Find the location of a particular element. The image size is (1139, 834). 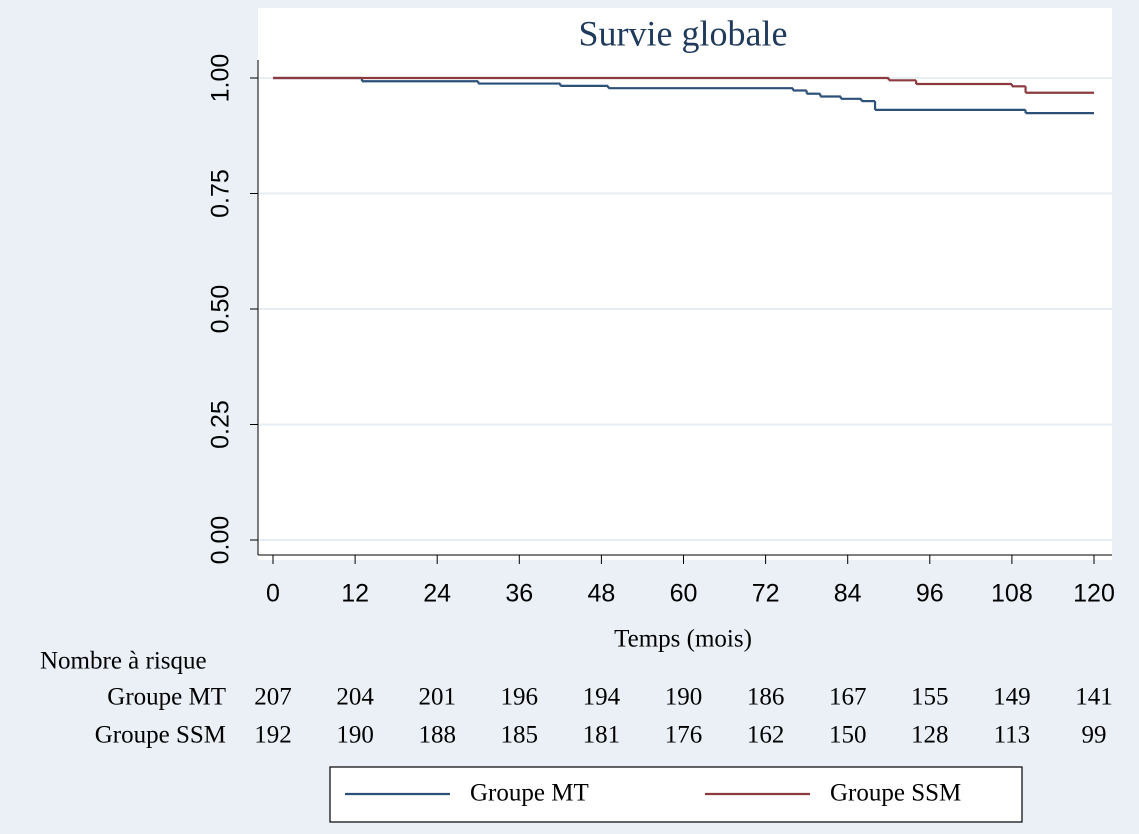

x-tick-label: 72 is located at coordinates (766, 594).